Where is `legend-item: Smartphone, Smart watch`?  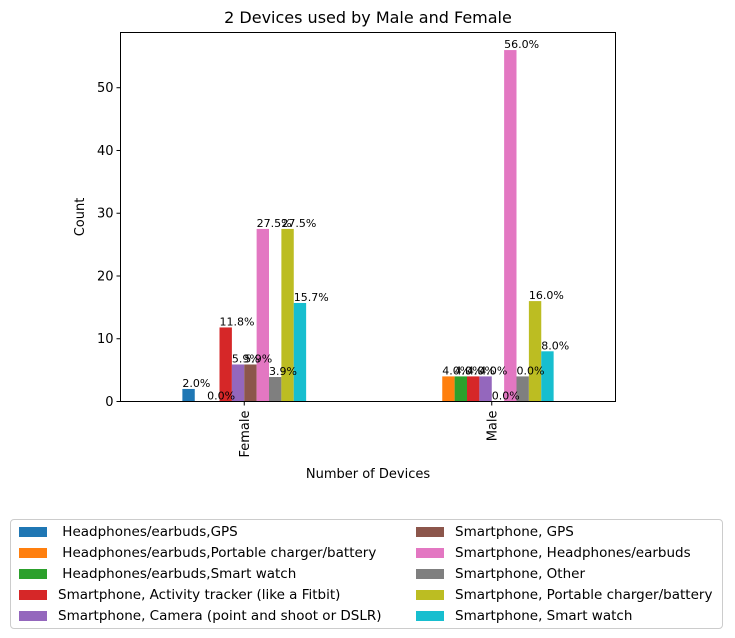 legend-item: Smartphone, Smart watch is located at coordinates (524, 616).